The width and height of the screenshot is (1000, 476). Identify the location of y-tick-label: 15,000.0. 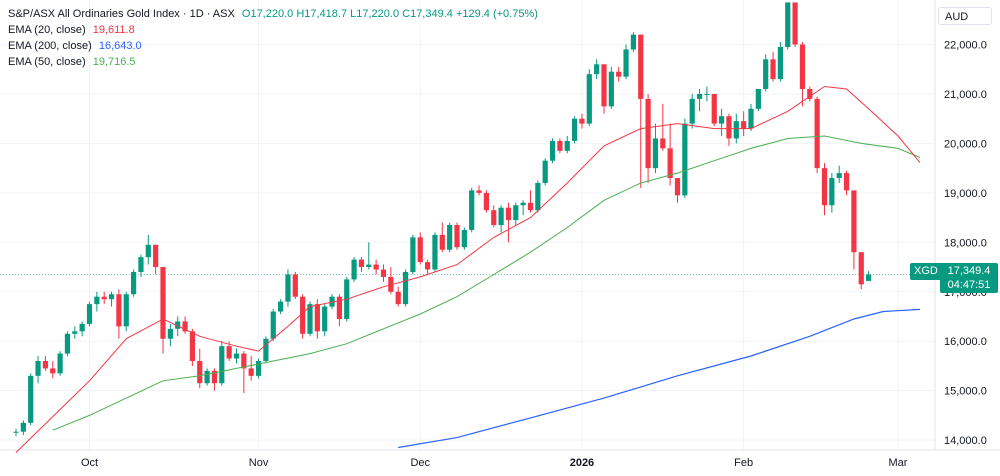
(965, 392).